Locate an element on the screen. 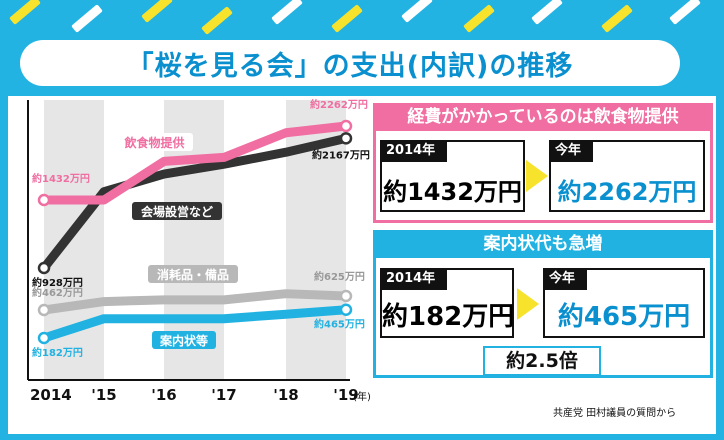  x-tick-label: '19 is located at coordinates (345, 395).